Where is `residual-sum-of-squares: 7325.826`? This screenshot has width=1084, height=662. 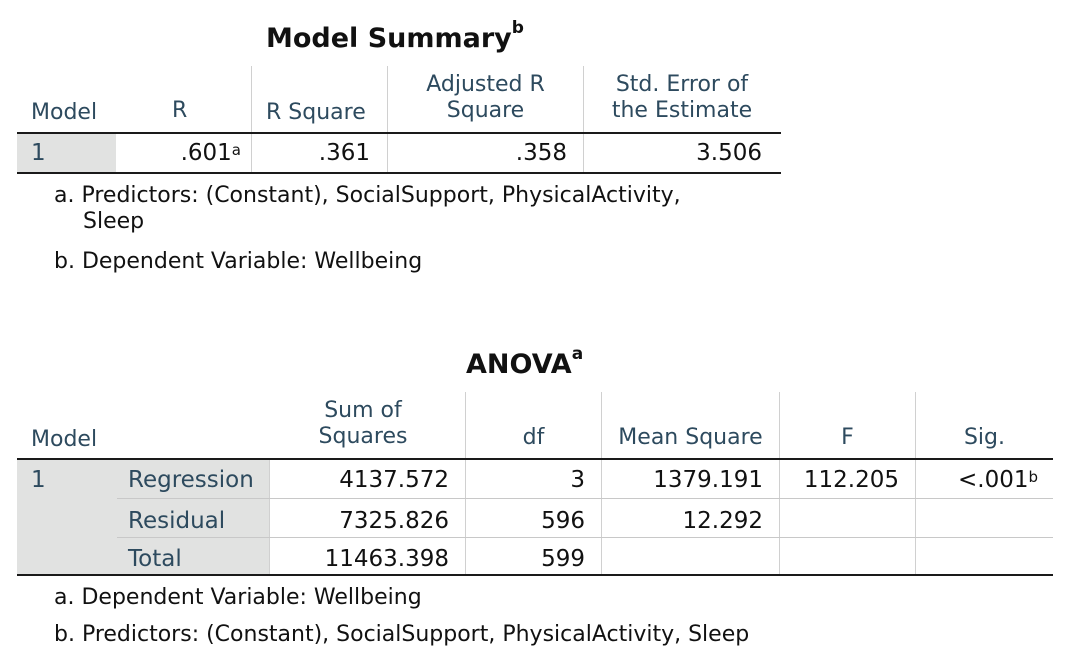
residual-sum-of-squares: 7325.826 is located at coordinates (394, 521).